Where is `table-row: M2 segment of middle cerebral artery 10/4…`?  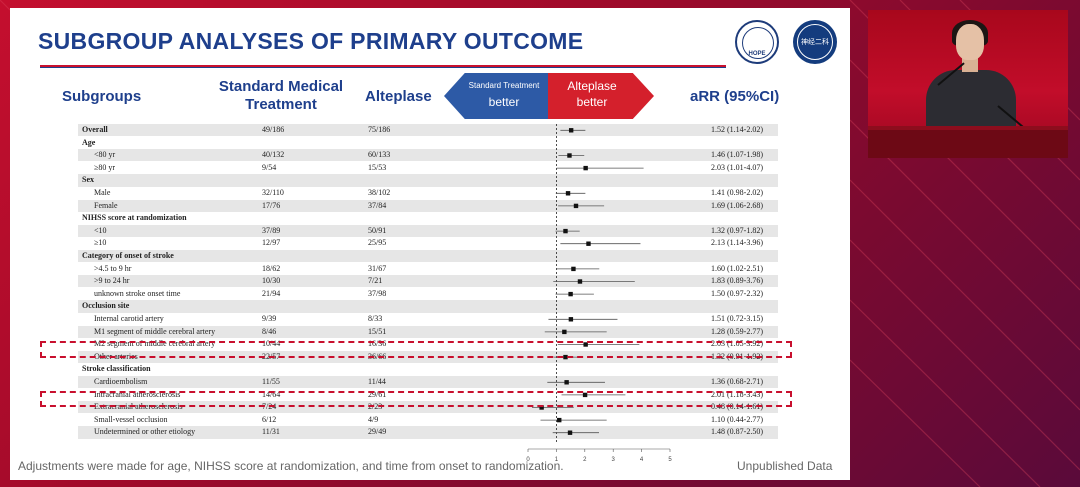 table-row: M2 segment of middle cerebral artery 10/4… is located at coordinates (428, 344).